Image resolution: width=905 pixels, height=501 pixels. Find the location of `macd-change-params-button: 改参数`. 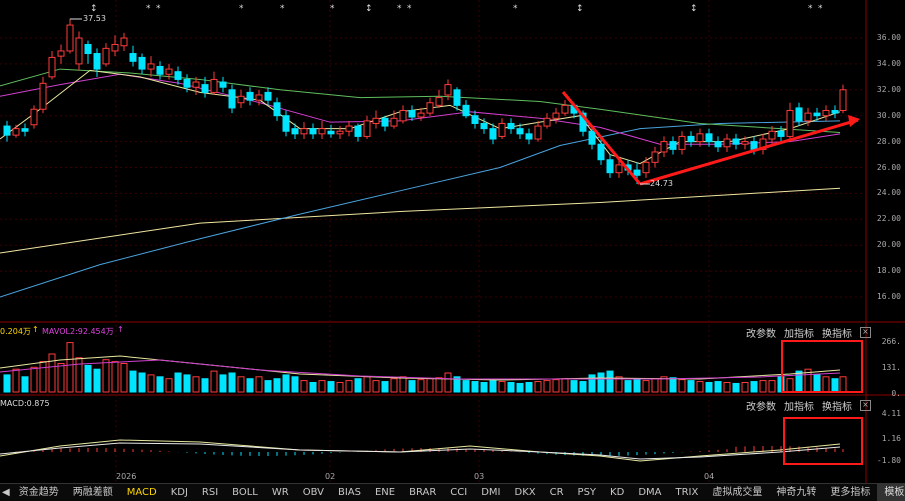

macd-change-params-button: 改参数 is located at coordinates (761, 407).